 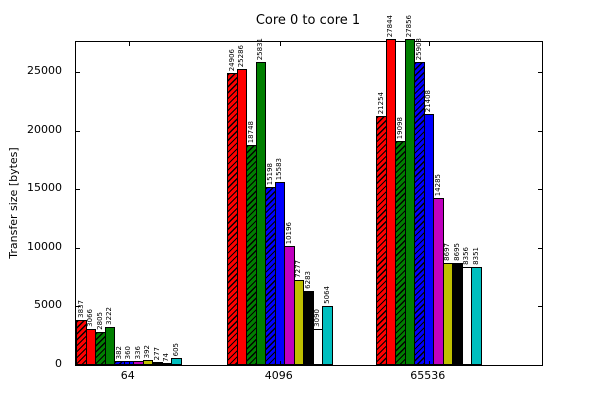 What do you see at coordinates (418, 48) in the screenshot?
I see `bar-value-label: 25903` at bounding box center [418, 48].